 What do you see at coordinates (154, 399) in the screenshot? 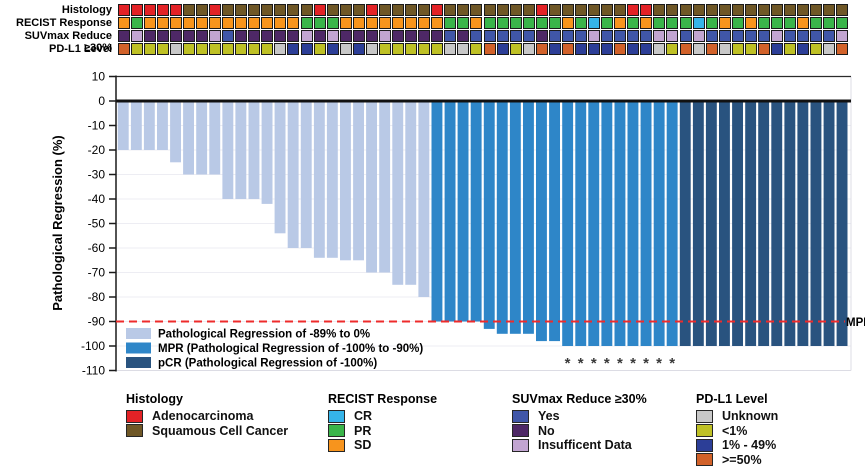
I see `legend-title: Histology` at bounding box center [154, 399].